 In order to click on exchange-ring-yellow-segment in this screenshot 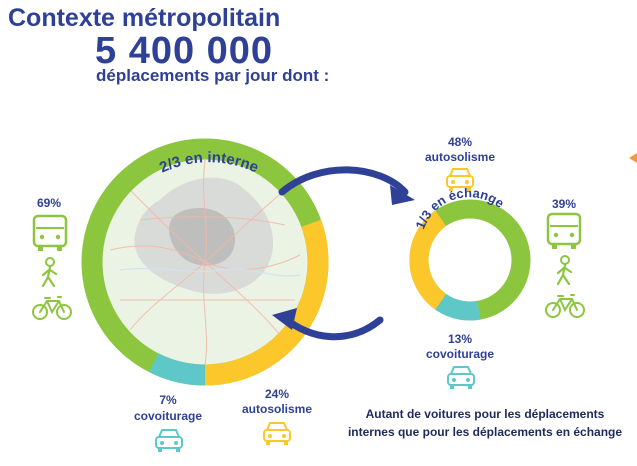, I will do `click(428, 260)`.